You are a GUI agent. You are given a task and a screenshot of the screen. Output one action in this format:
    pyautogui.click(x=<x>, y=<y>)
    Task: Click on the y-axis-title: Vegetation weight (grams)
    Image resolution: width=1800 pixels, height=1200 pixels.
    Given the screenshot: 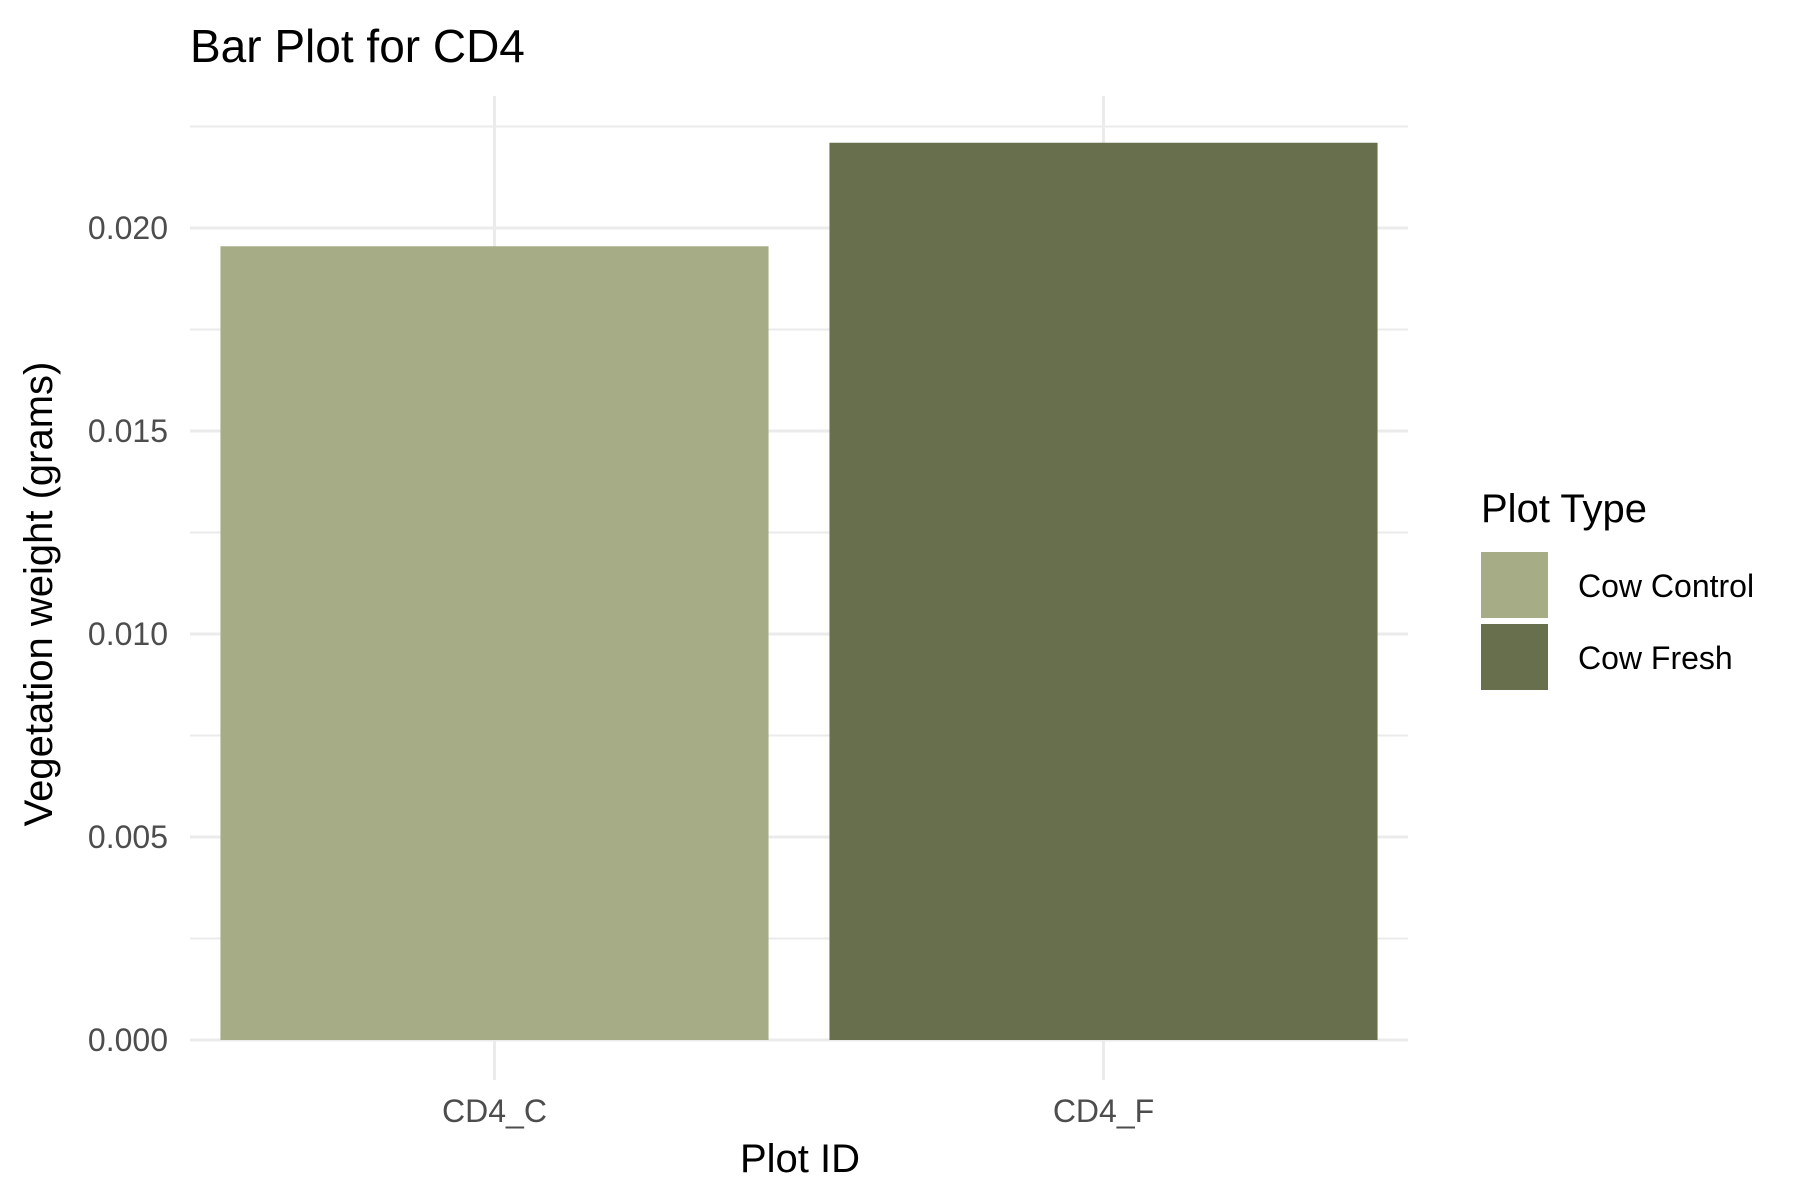 What is the action you would take?
    pyautogui.click(x=39, y=594)
    